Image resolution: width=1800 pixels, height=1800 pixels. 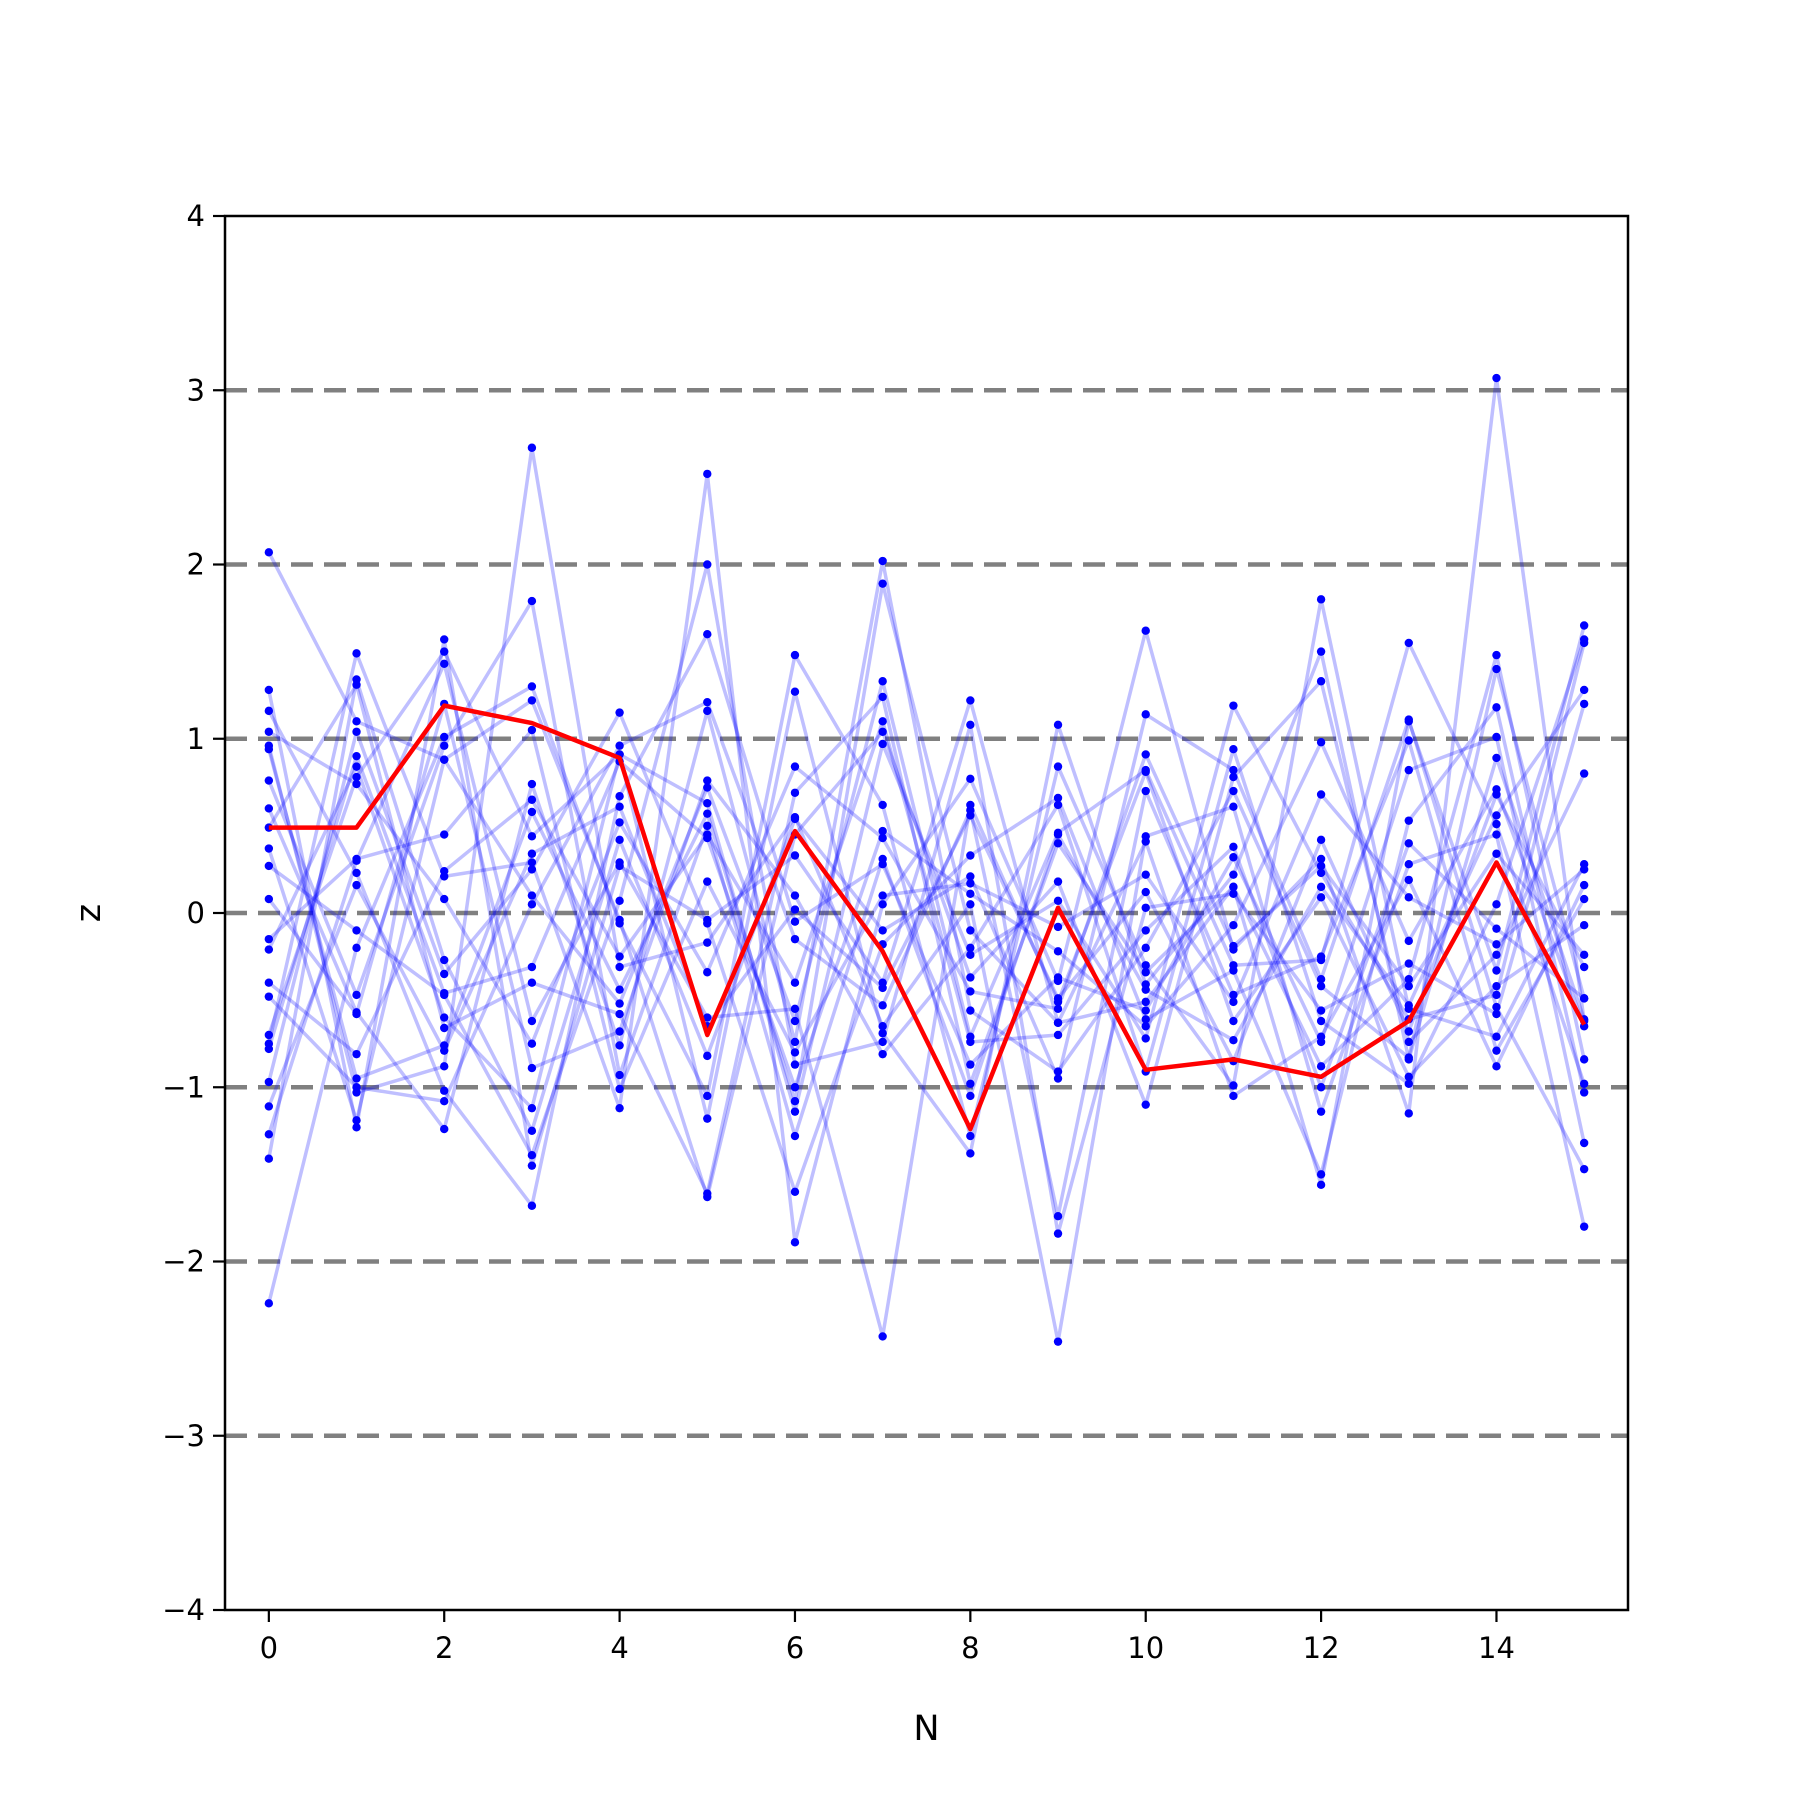 What do you see at coordinates (619, 1648) in the screenshot?
I see `x-tick-label-2: 4` at bounding box center [619, 1648].